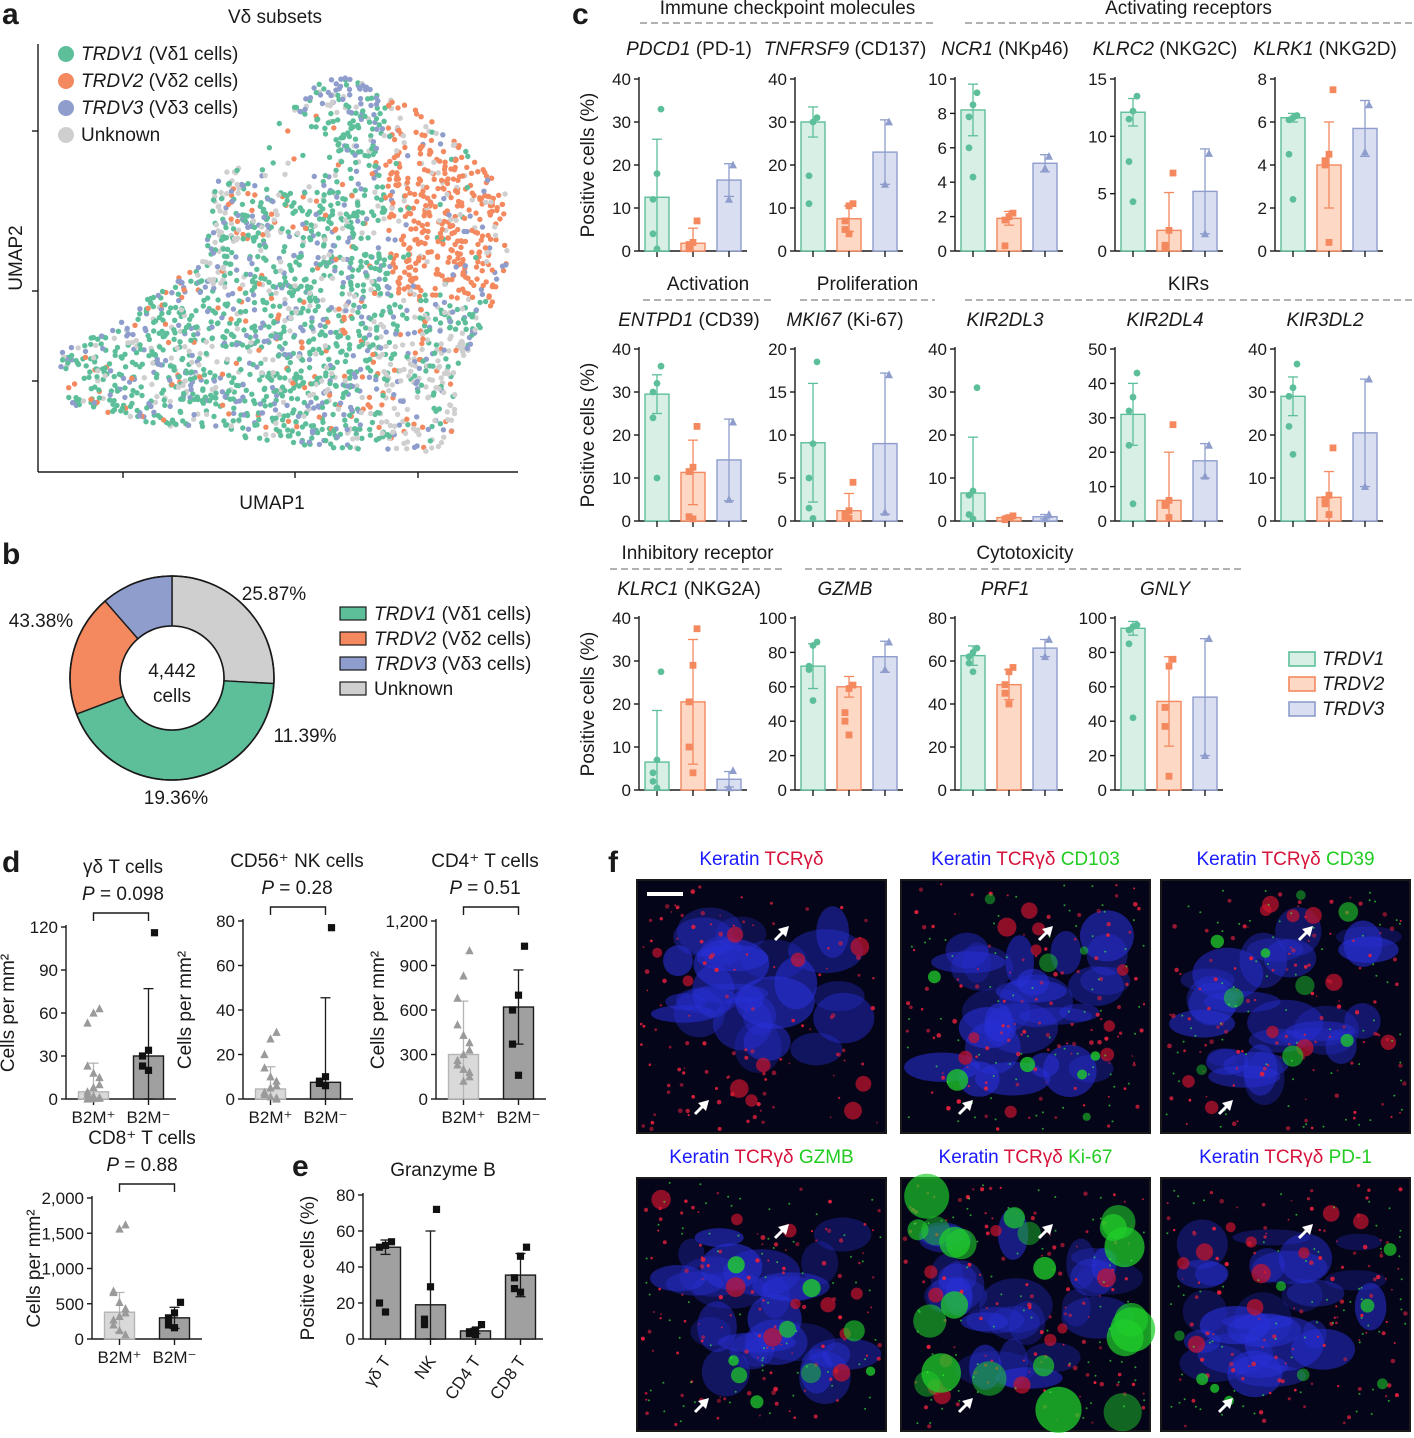 The width and height of the screenshot is (1414, 1438). I want to click on channel-labels: Keratin TCRγδ Ki-67, so click(1026, 1157).